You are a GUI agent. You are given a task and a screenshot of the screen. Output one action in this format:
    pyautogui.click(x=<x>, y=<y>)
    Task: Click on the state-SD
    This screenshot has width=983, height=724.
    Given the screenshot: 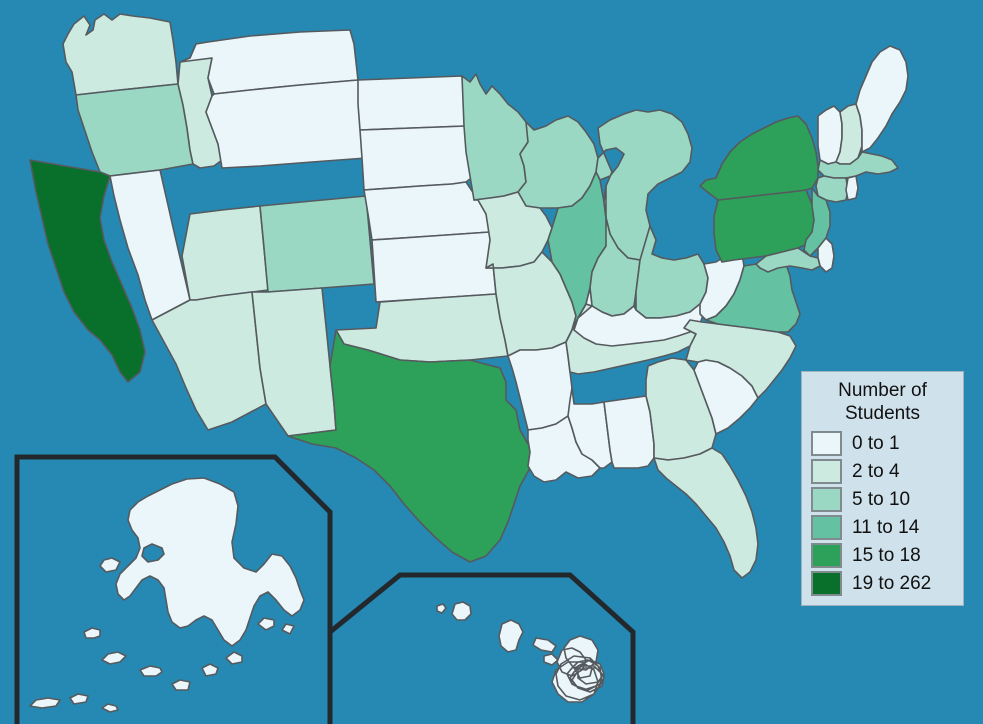 What is the action you would take?
    pyautogui.click(x=417, y=158)
    